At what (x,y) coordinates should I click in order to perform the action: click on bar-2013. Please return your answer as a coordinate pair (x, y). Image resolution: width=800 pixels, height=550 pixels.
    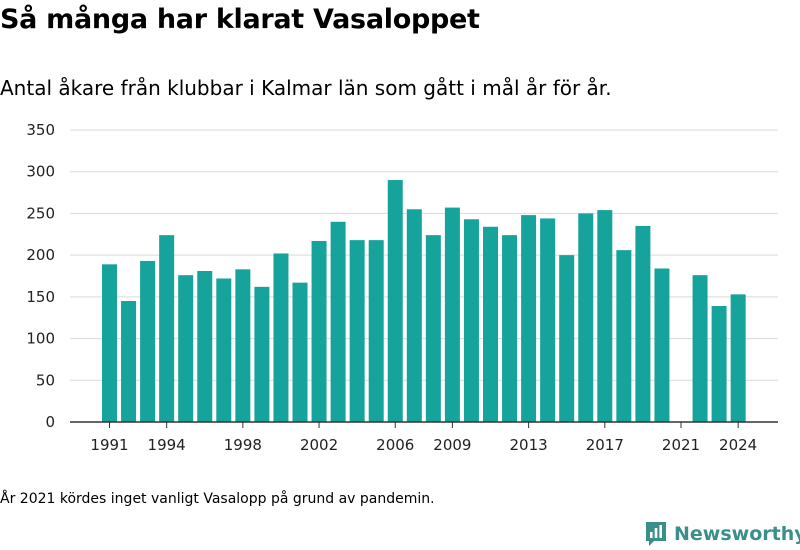
    Looking at the image, I should click on (529, 318).